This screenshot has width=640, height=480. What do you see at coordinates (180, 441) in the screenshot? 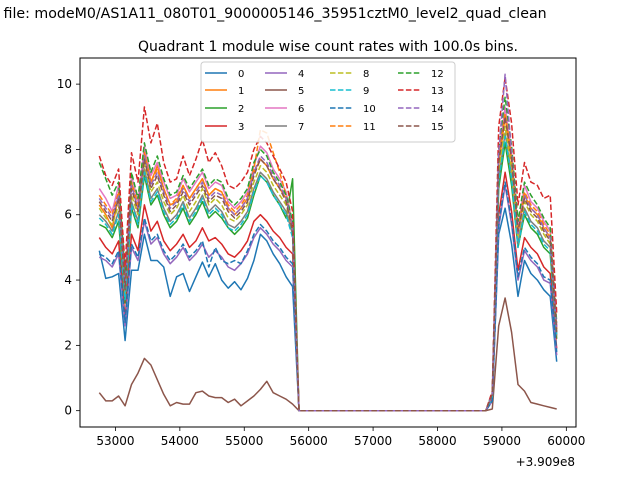
I see `x-tick-label: 54000` at bounding box center [180, 441].